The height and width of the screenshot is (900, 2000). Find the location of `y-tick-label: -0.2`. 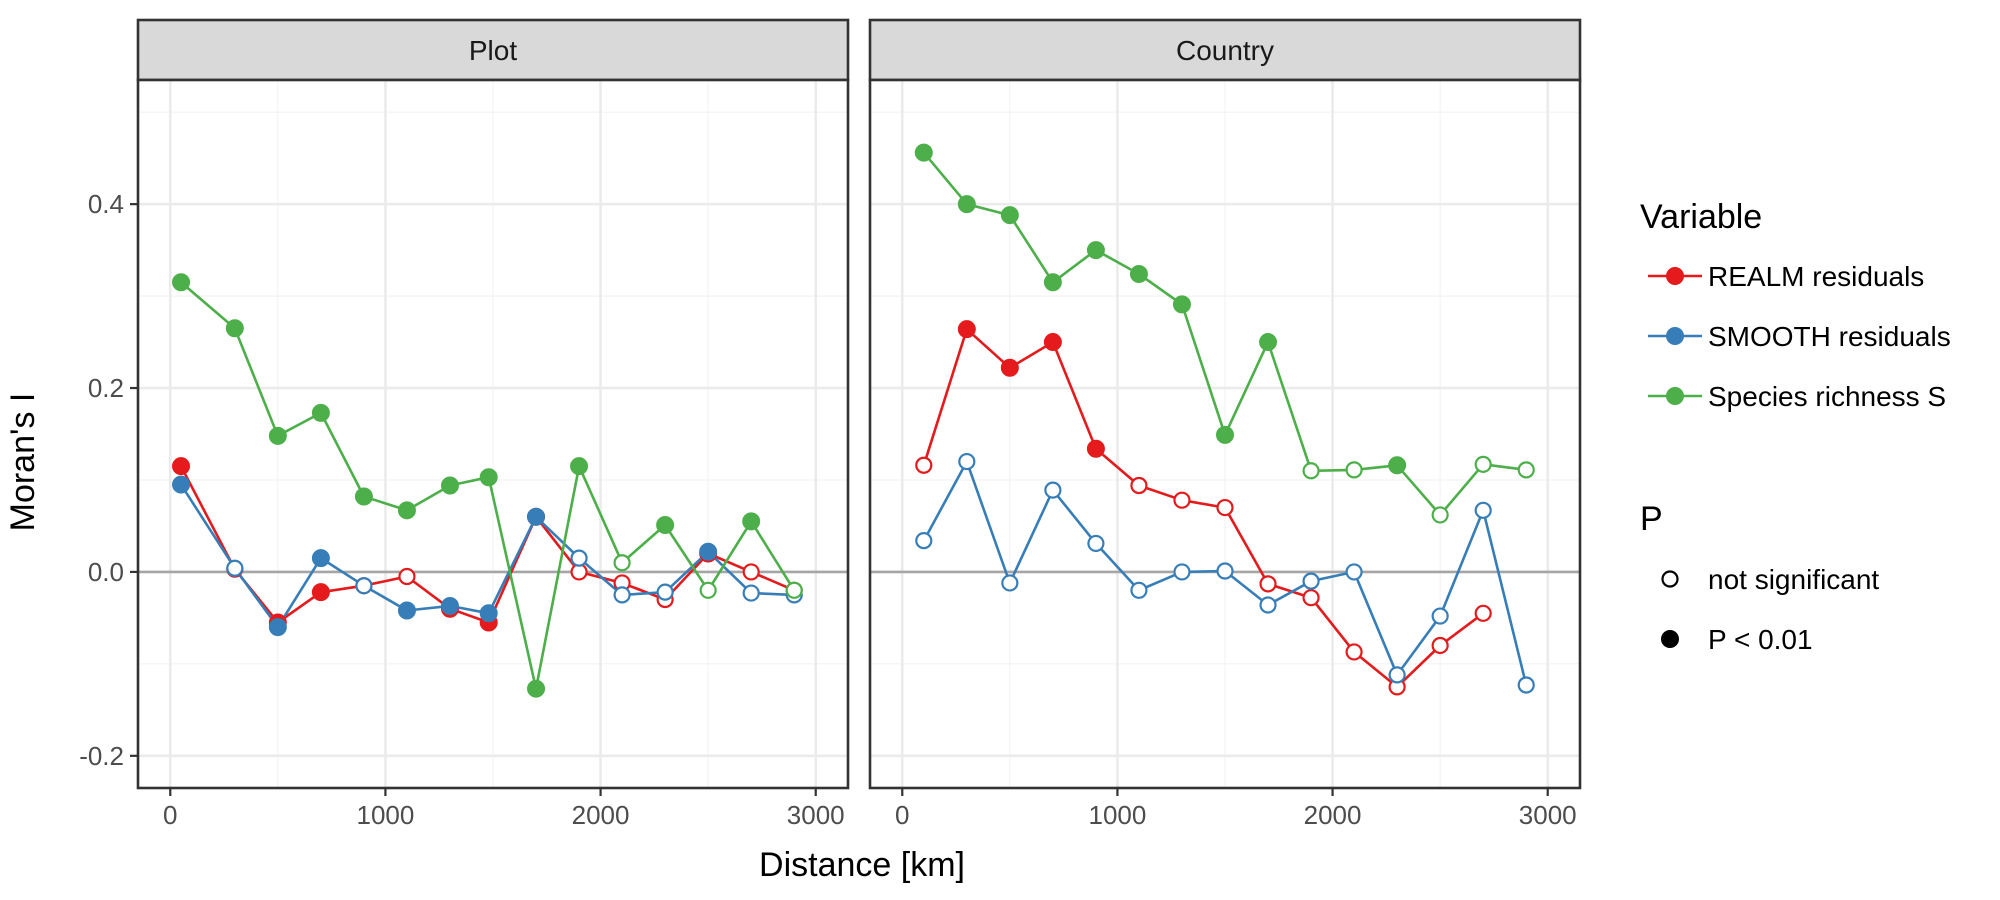

y-tick-label: -0.2 is located at coordinates (101, 756).